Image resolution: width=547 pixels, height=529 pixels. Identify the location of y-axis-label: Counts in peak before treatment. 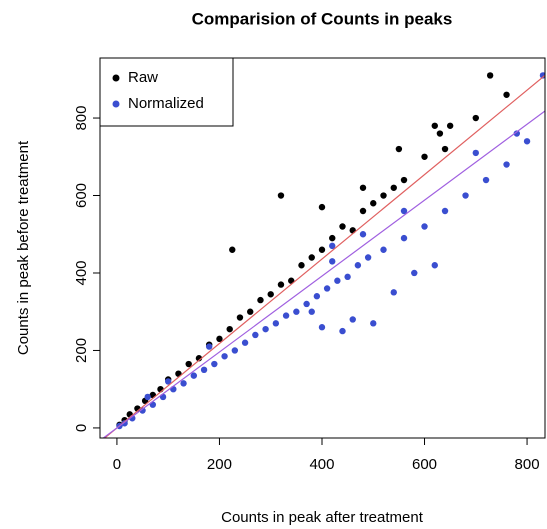
(23, 247).